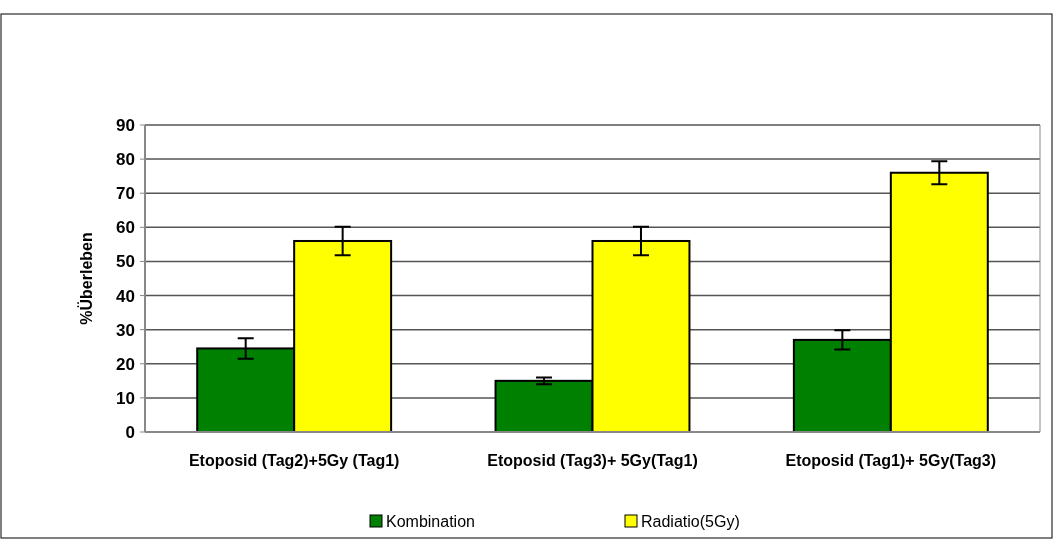  I want to click on y-tick-label: 0, so click(130, 432).